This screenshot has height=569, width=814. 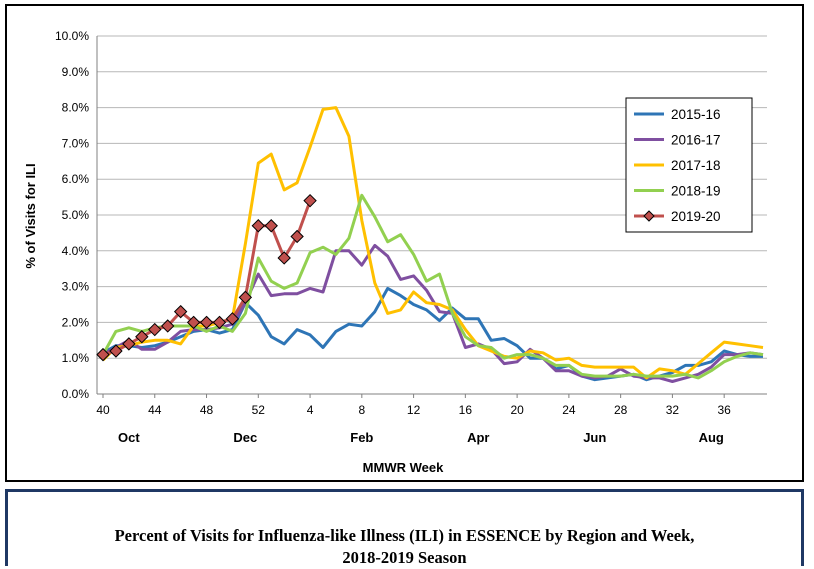 What do you see at coordinates (711, 437) in the screenshot?
I see `month-label: Aug` at bounding box center [711, 437].